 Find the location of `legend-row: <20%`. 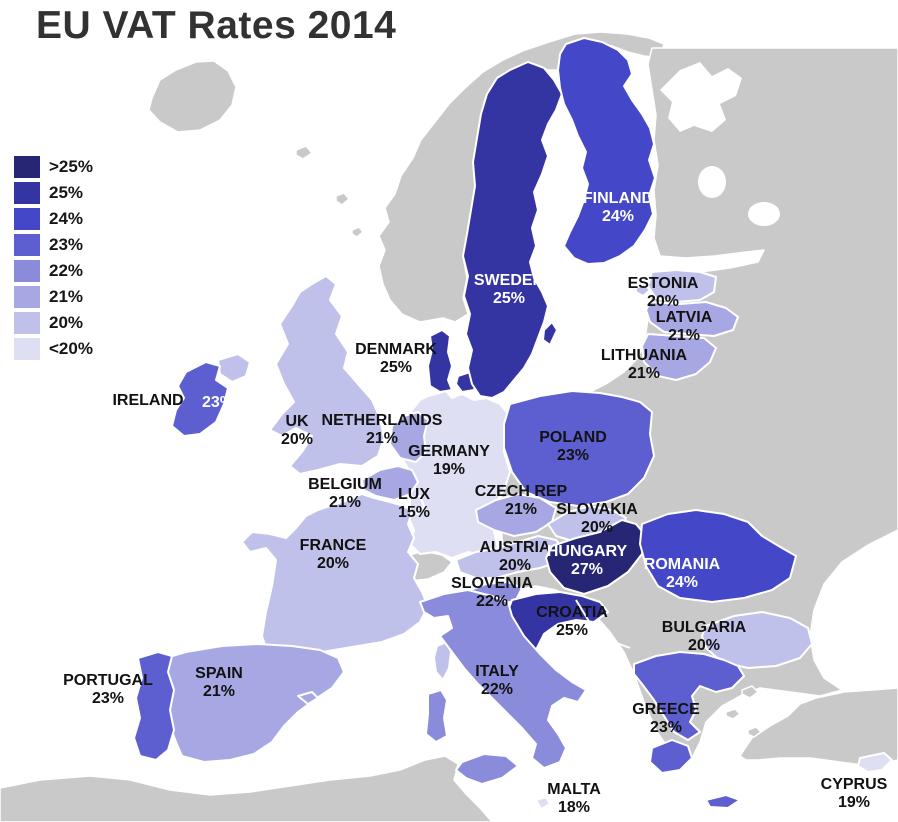

legend-row: <20% is located at coordinates (53, 349).